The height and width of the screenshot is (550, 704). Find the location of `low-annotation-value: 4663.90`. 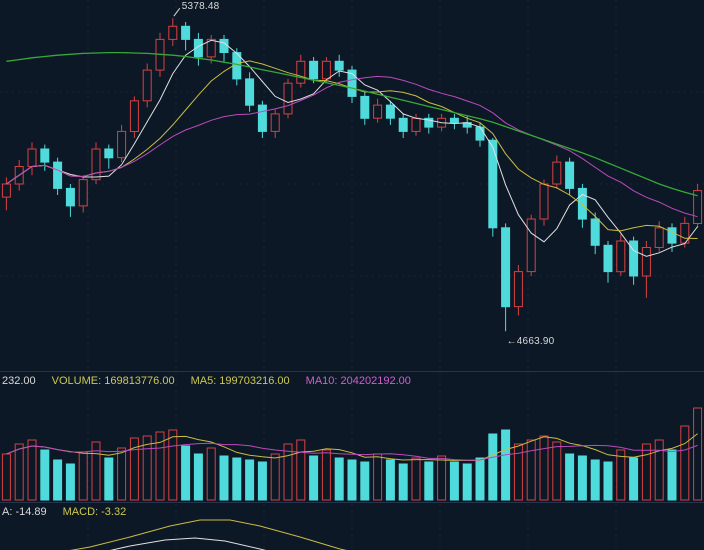

low-annotation-value: 4663.90 is located at coordinates (535, 342).